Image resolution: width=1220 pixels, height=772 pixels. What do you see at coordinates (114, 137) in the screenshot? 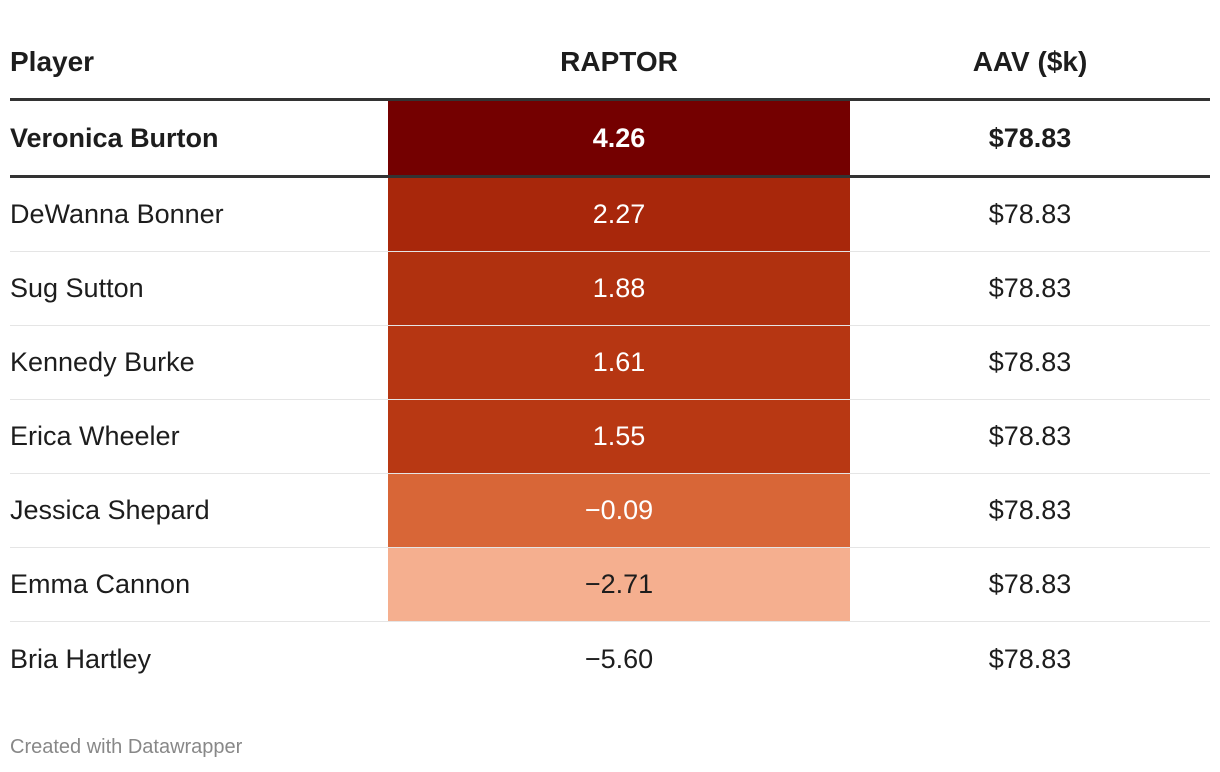
I see `player-cell: Veronica Burton` at bounding box center [114, 137].